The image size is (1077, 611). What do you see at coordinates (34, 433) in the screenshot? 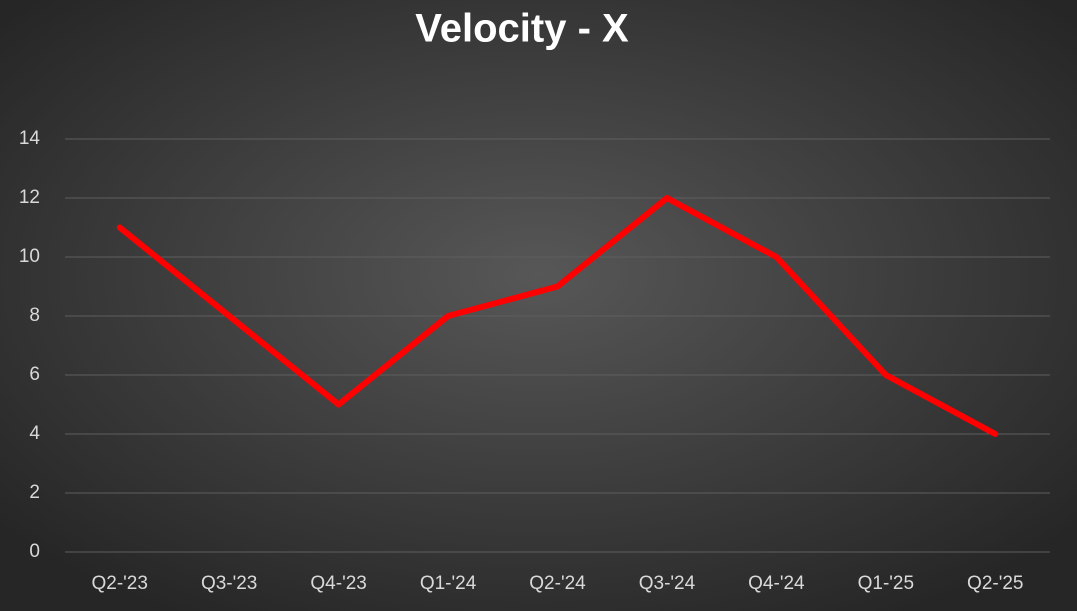
I see `y-tick-label: 4` at bounding box center [34, 433].